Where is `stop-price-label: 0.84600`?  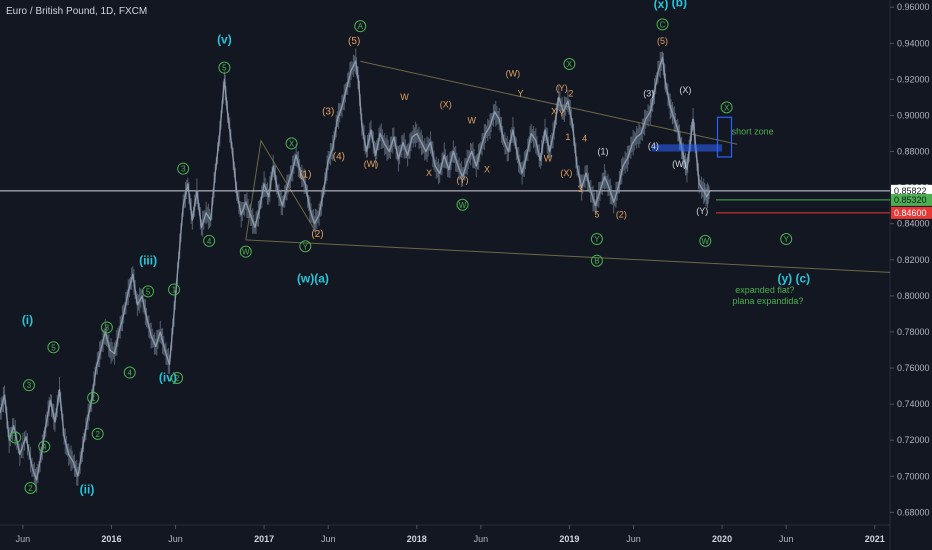 stop-price-label: 0.84600 is located at coordinates (911, 212).